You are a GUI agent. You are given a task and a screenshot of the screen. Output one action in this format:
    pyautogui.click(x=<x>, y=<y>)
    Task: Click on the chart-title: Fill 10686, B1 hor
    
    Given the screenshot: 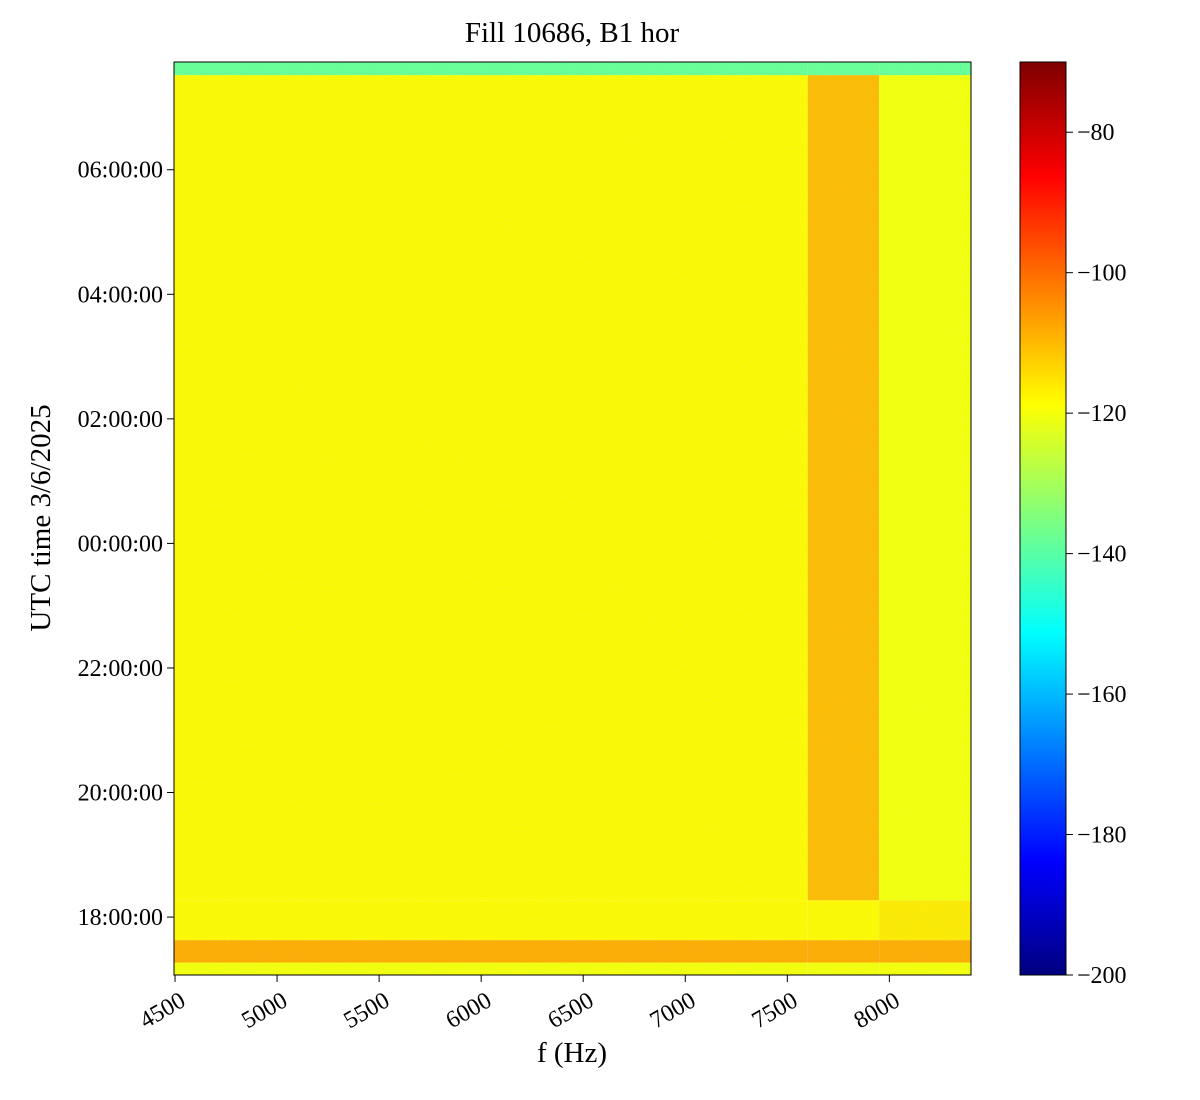 What is the action you would take?
    pyautogui.click(x=572, y=33)
    